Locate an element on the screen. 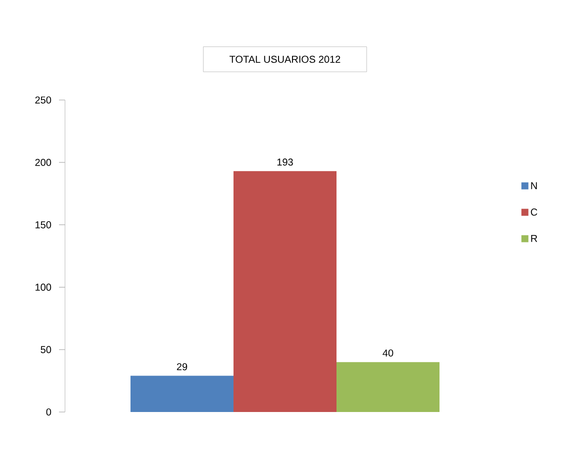 This screenshot has width=570, height=450. y-tick-label: 200 is located at coordinates (43, 162).